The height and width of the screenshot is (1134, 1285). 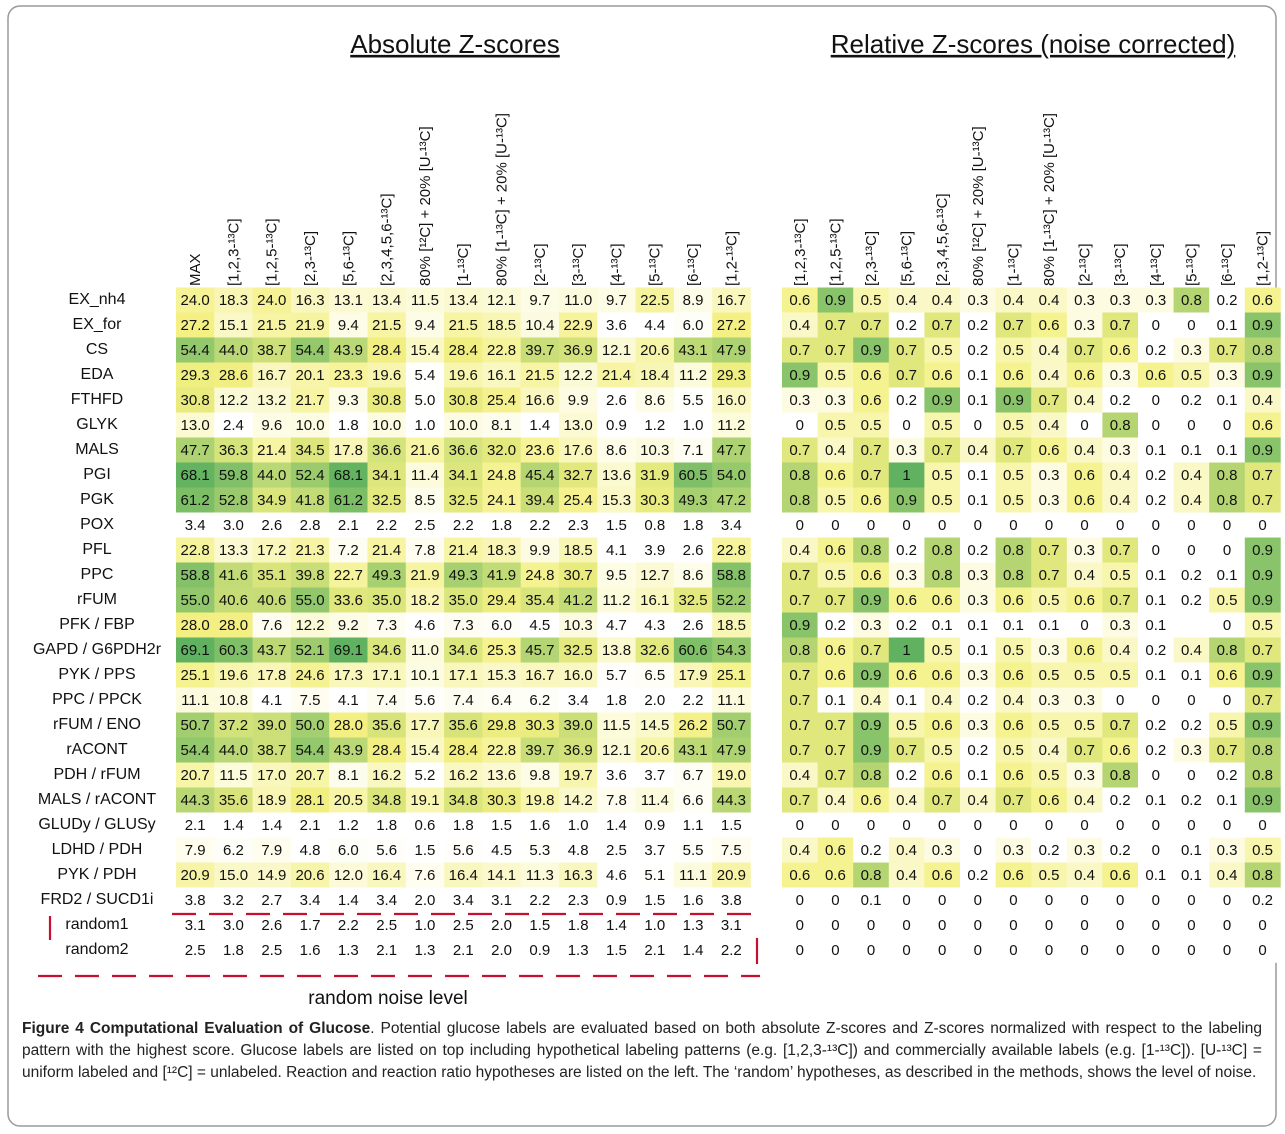 What do you see at coordinates (424, 450) in the screenshot?
I see `cell-value: 21.6` at bounding box center [424, 450].